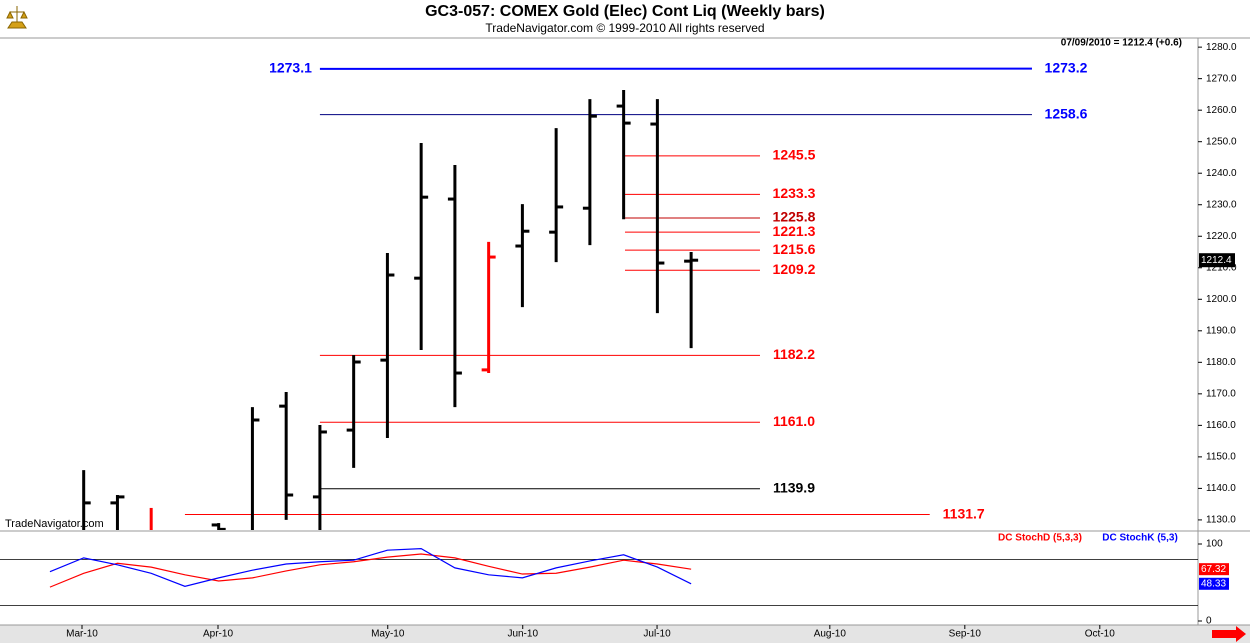 This screenshot has height=643, width=1250. What do you see at coordinates (54, 524) in the screenshot?
I see `watermark: TradeNavigator.com` at bounding box center [54, 524].